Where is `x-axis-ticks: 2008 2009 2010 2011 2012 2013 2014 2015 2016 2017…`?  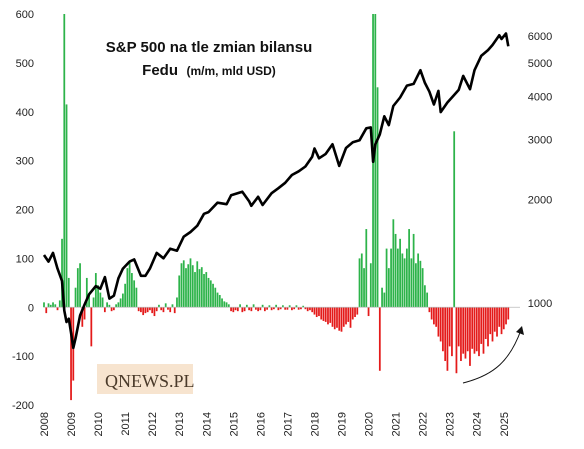 x-axis-ticks: 2008 2009 2010 2011 2012 2013 2014 2015 2016 2017… is located at coordinates (275, 424).